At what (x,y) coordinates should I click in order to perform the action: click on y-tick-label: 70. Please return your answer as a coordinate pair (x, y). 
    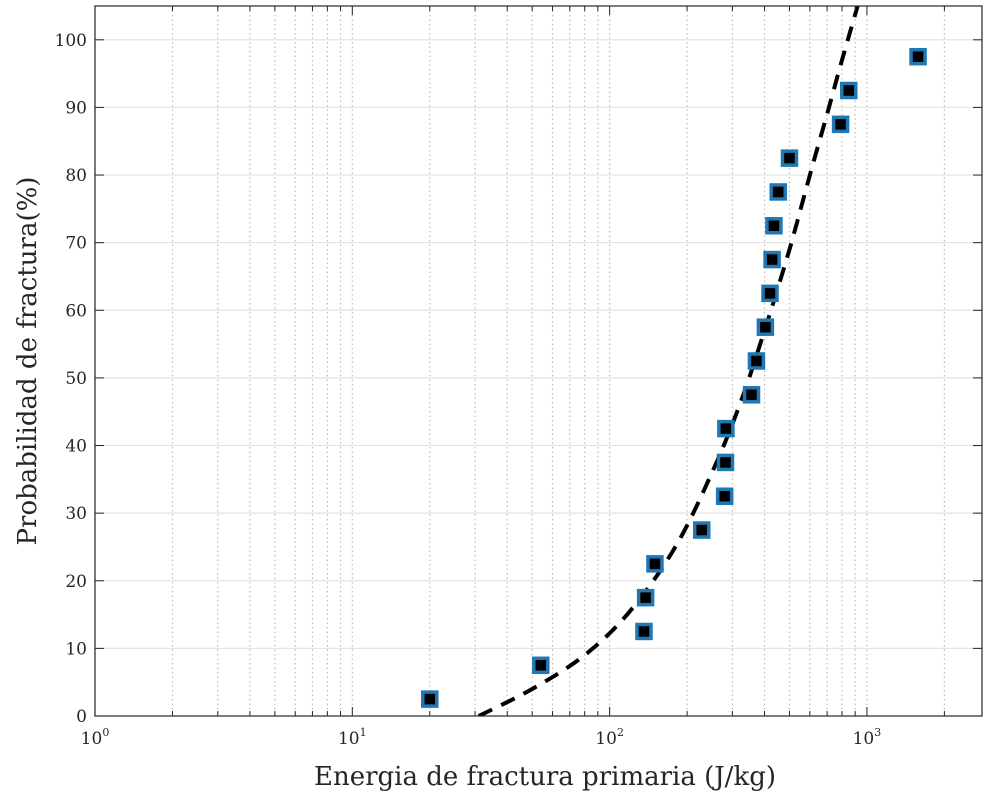
    Looking at the image, I should click on (76, 244).